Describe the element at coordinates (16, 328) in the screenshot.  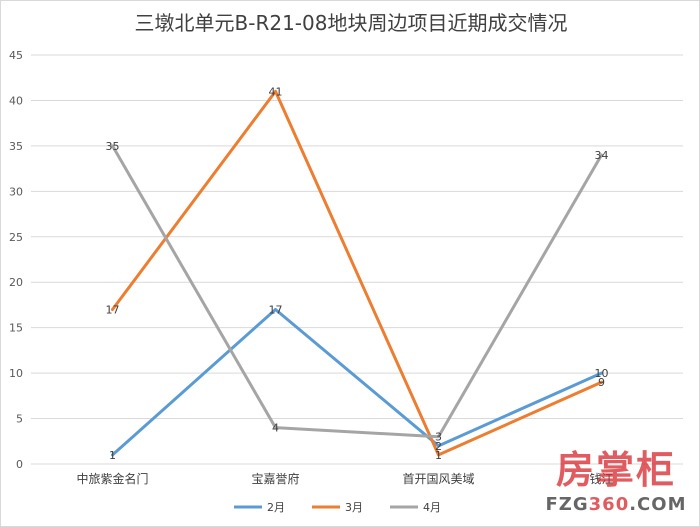
I see `y-tick-label-15: 15` at that location.